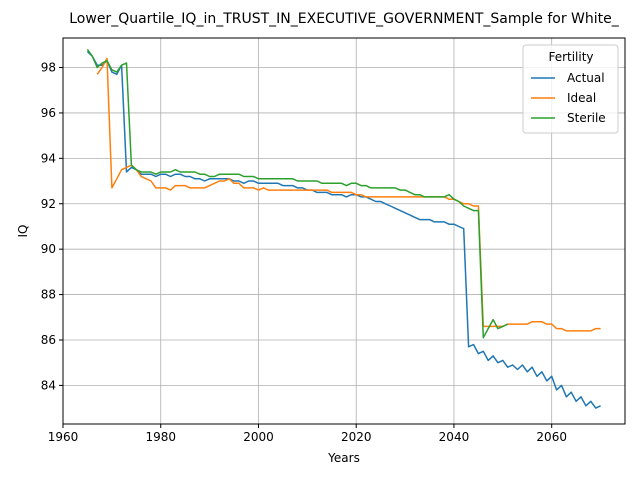 The height and width of the screenshot is (480, 640). I want to click on y-tick-label: 94, so click(48, 158).